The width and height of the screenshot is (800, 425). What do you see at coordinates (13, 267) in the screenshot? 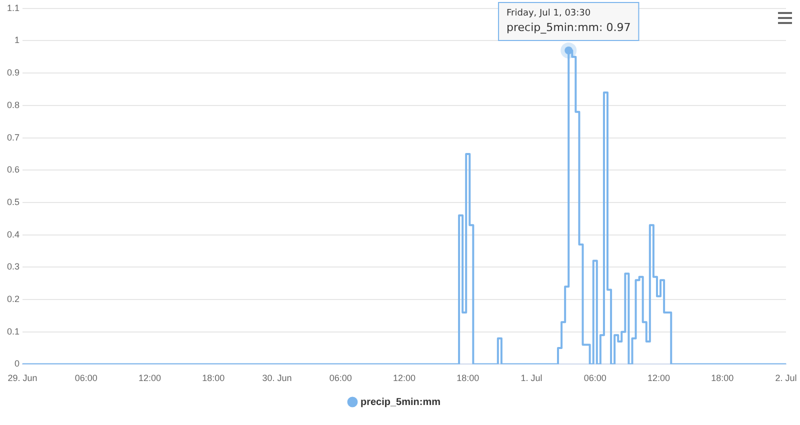
I see `y-tick-label: 0.3` at bounding box center [13, 267].